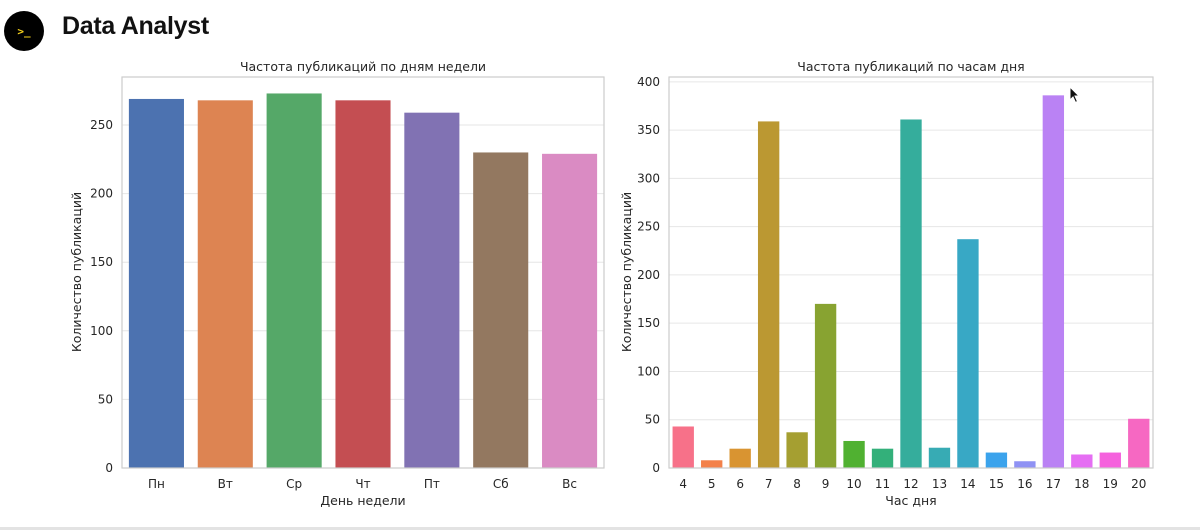 The height and width of the screenshot is (530, 1200). What do you see at coordinates (156, 484) in the screenshot?
I see `x-tick-label: Пн` at bounding box center [156, 484].